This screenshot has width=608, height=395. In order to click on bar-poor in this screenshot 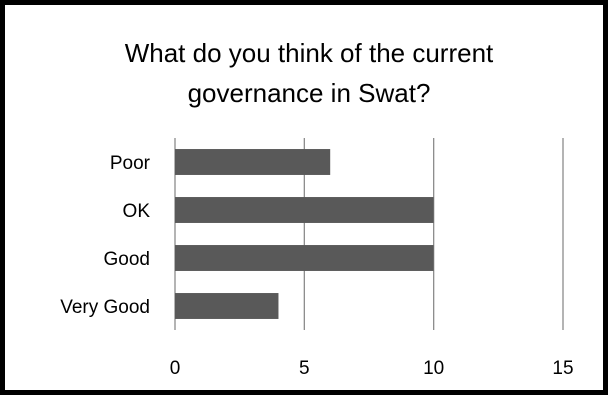, I will do `click(253, 162)`.